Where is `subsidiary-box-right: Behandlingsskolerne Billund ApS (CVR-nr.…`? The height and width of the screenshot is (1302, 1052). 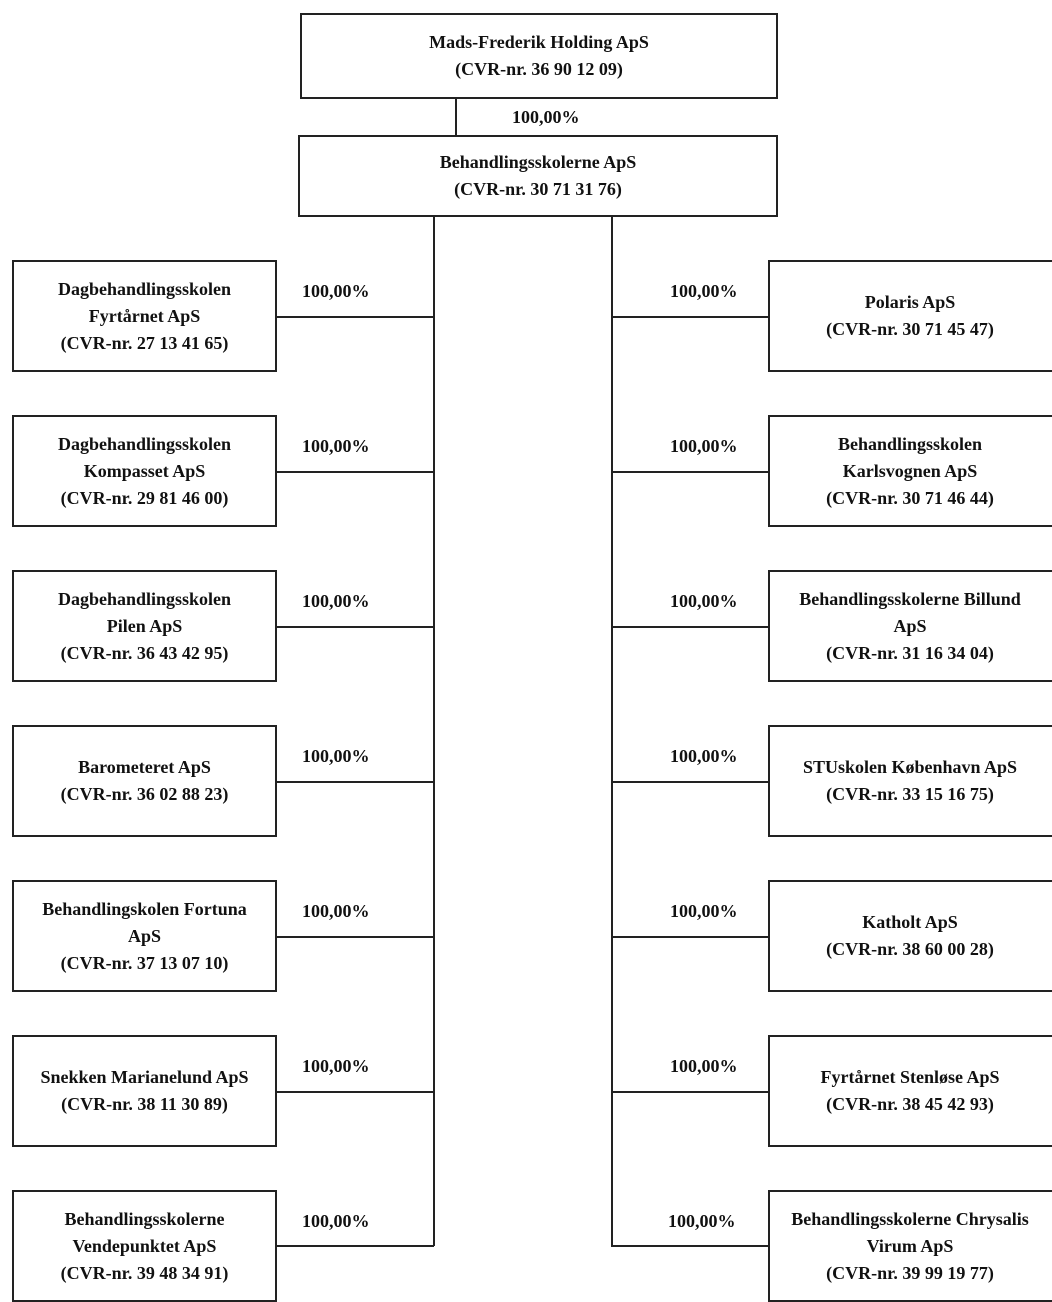
subsidiary-box-right: Behandlingsskolerne Billund ApS (CVR-nr.… is located at coordinates (910, 626).